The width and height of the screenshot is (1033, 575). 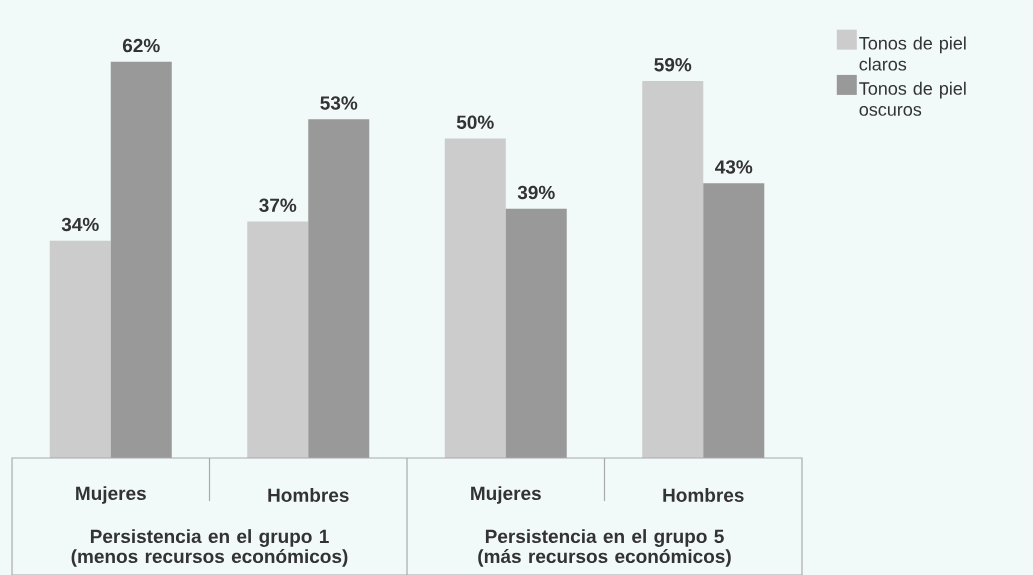 What do you see at coordinates (278, 205) in the screenshot?
I see `data-label: 37%` at bounding box center [278, 205].